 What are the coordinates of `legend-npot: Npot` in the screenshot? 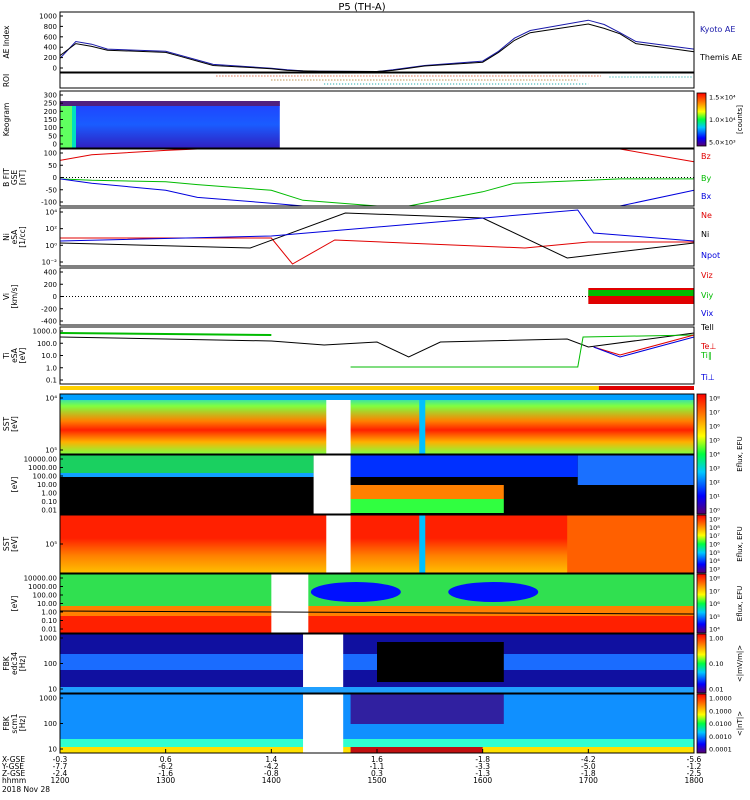 It's located at (710, 255).